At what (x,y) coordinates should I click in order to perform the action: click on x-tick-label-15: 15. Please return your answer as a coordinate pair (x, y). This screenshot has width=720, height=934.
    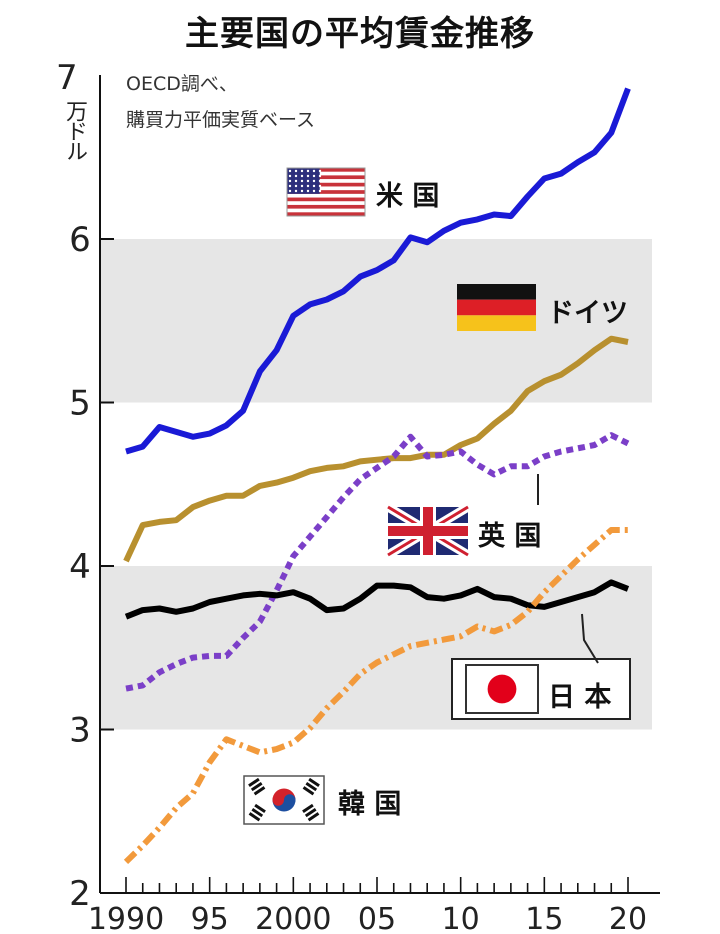
    Looking at the image, I should click on (544, 918).